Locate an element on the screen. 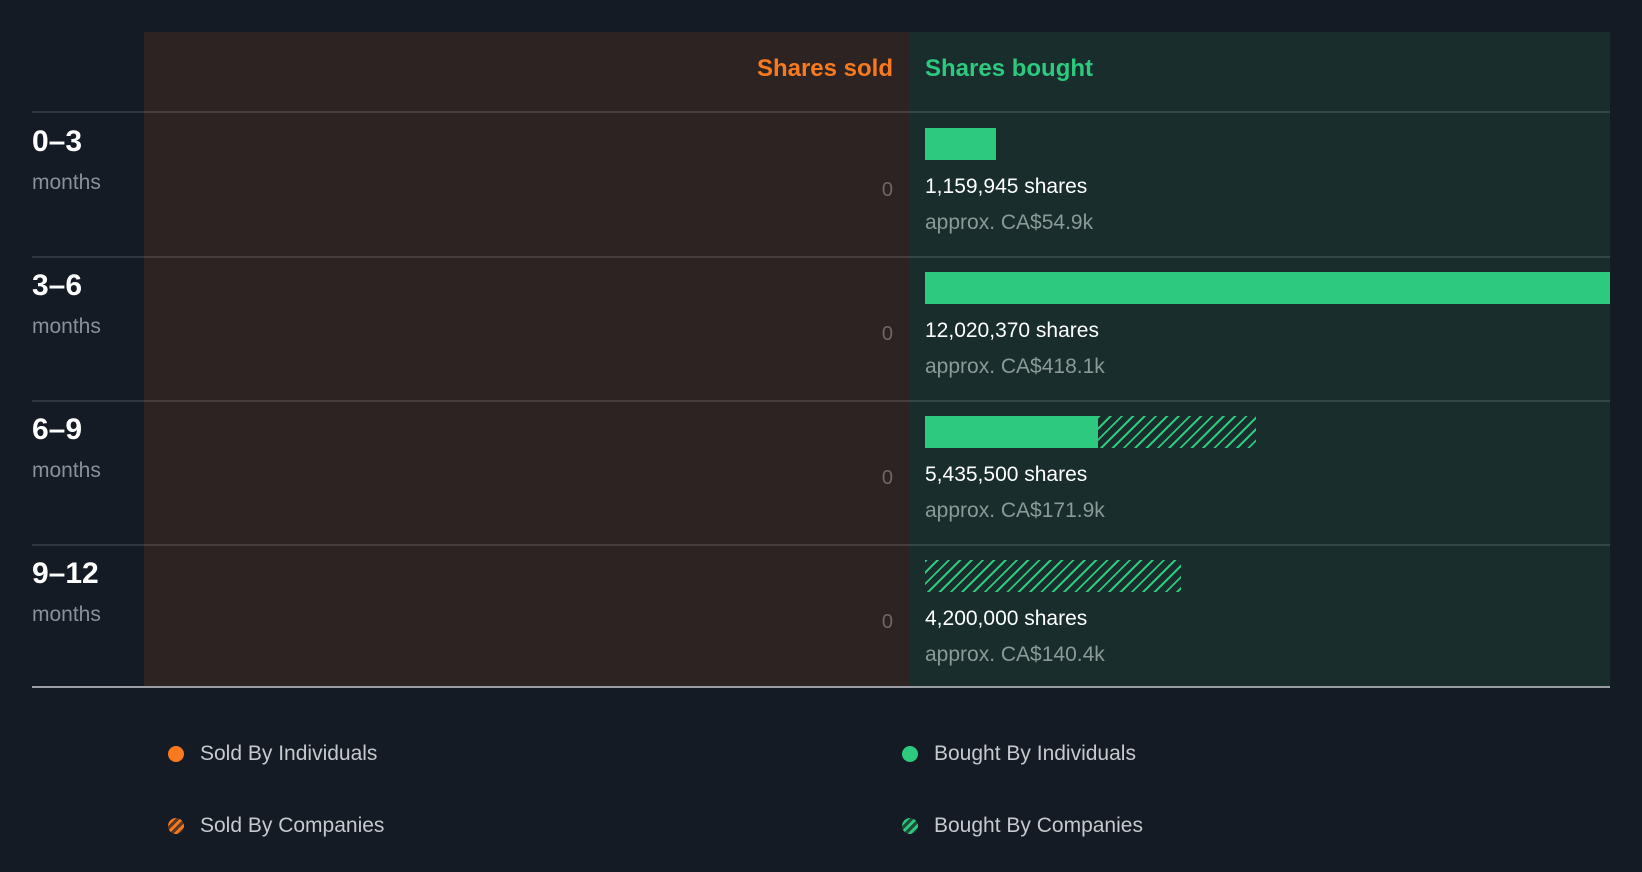  bought-shares: 5,435,500 shares is located at coordinates (1006, 474).